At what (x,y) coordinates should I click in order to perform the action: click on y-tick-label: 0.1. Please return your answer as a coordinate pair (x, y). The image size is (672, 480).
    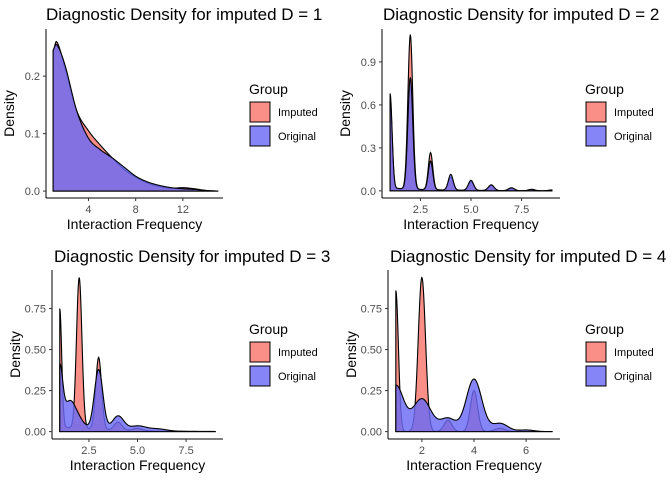
    Looking at the image, I should click on (32, 135).